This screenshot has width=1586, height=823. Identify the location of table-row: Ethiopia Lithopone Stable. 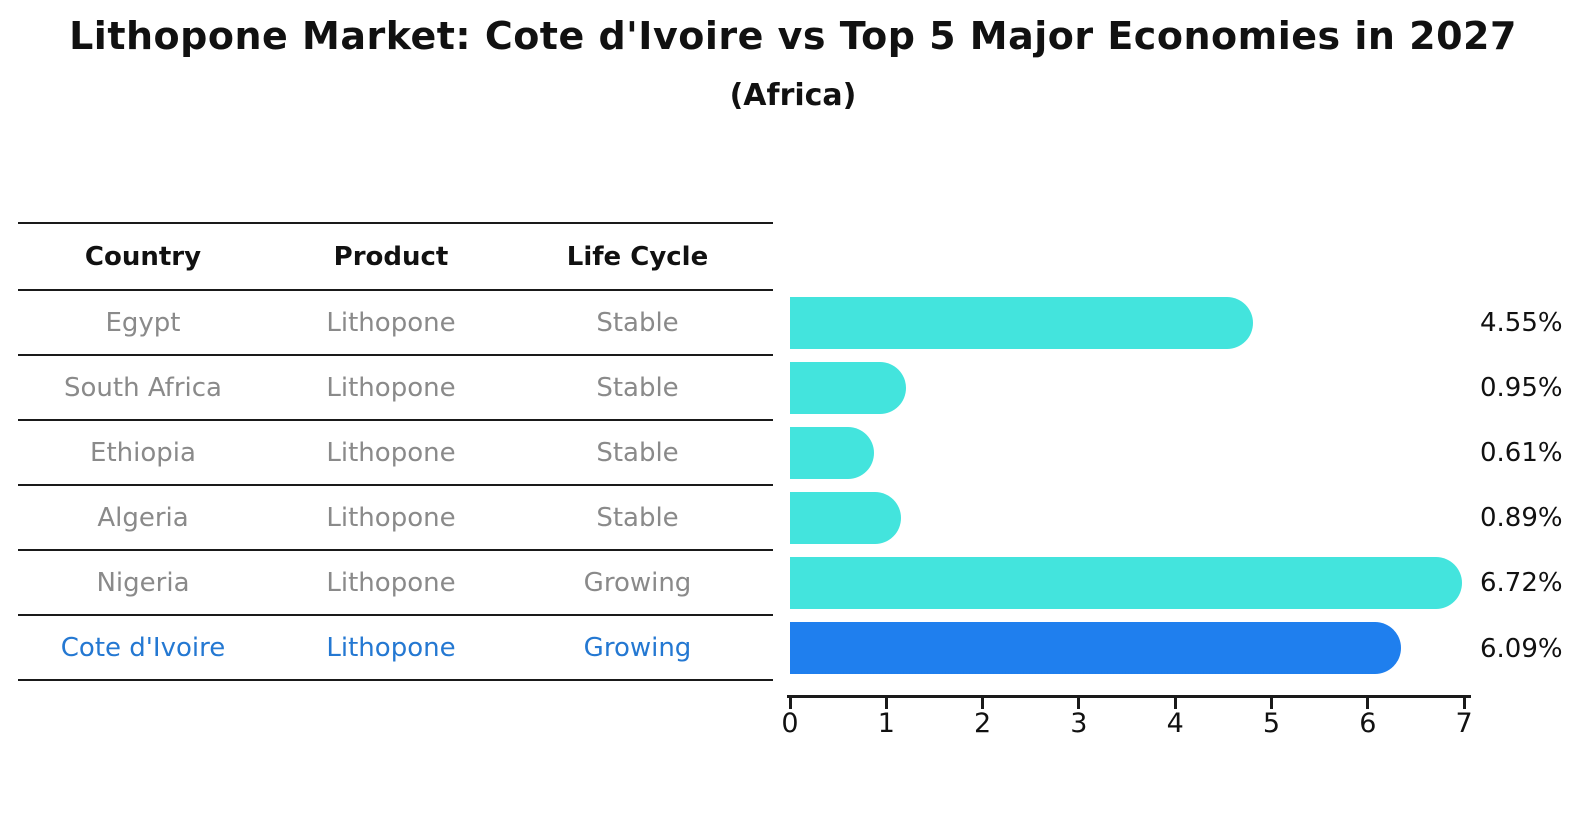
(395, 453).